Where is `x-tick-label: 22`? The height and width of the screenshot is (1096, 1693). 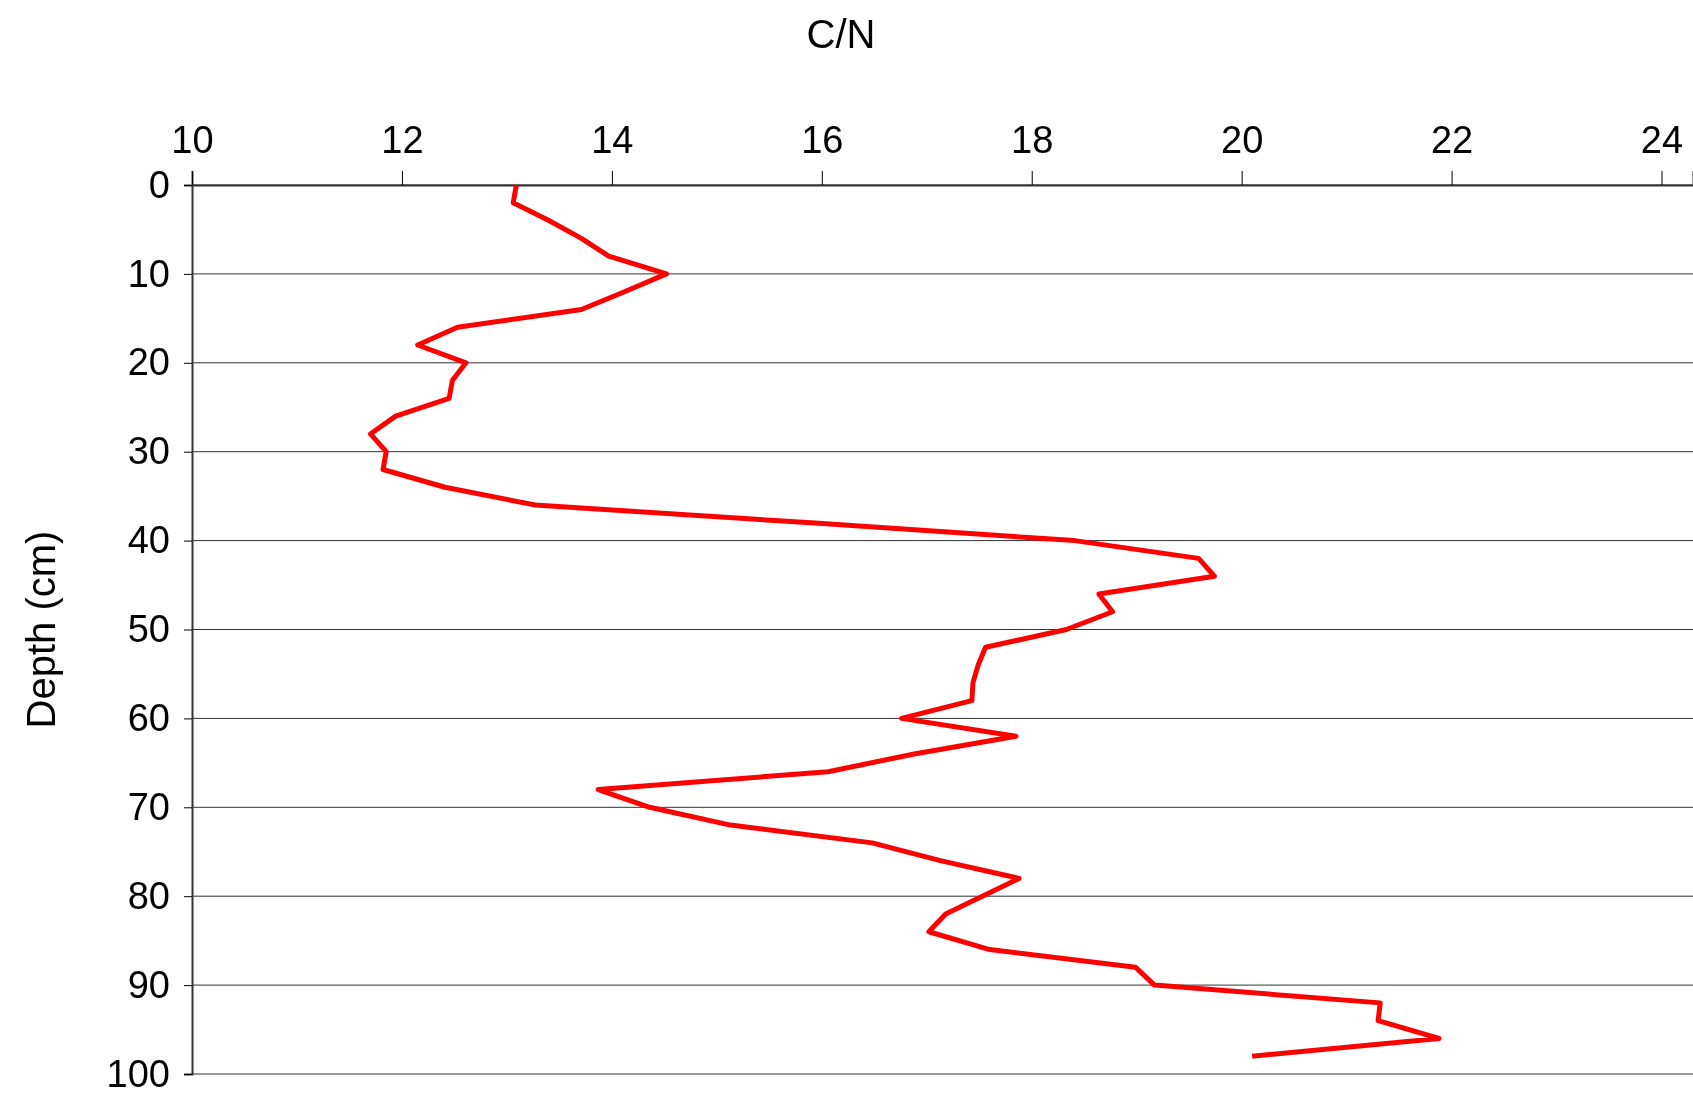 x-tick-label: 22 is located at coordinates (1452, 140).